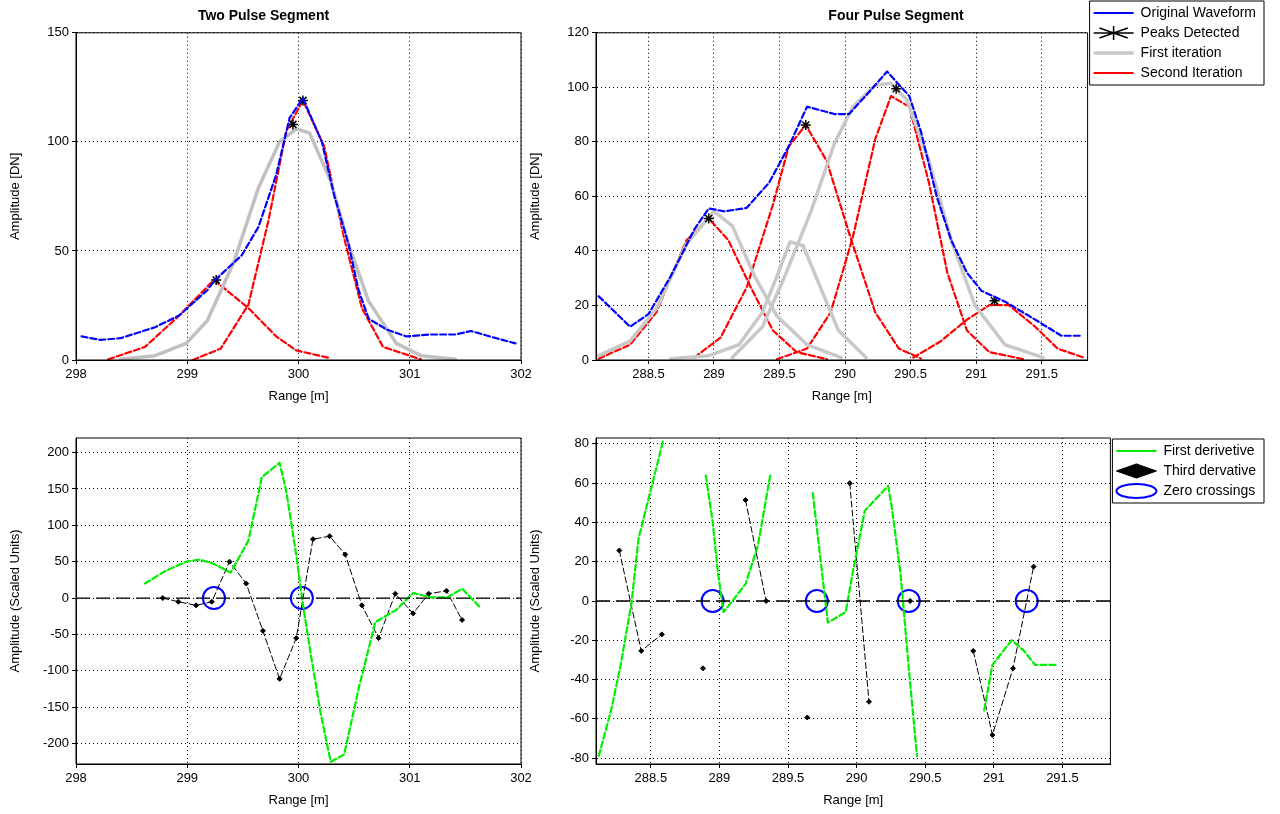 The width and height of the screenshot is (1280, 814). I want to click on x-tick-label: 290.5, so click(925, 778).